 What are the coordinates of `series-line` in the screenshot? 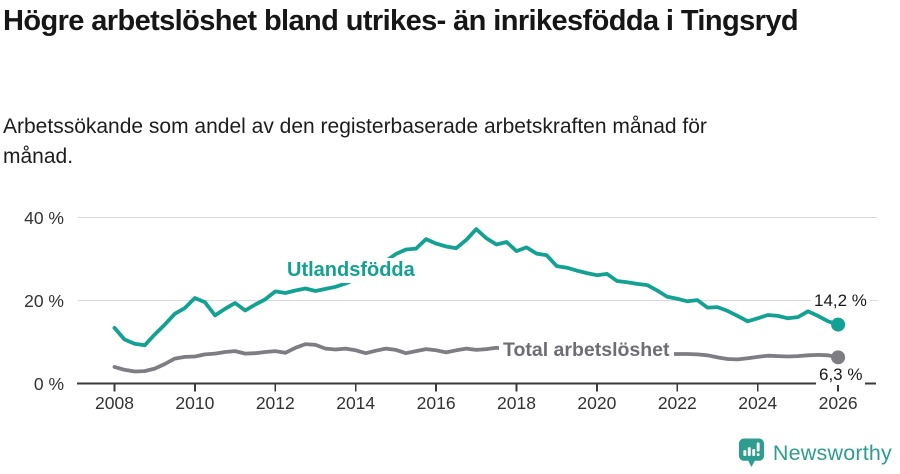 It's located at (476, 358).